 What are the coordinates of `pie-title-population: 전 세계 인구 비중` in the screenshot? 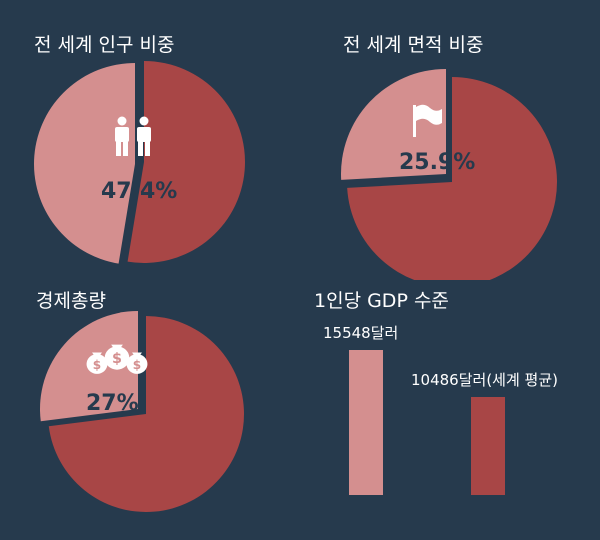 It's located at (104, 45).